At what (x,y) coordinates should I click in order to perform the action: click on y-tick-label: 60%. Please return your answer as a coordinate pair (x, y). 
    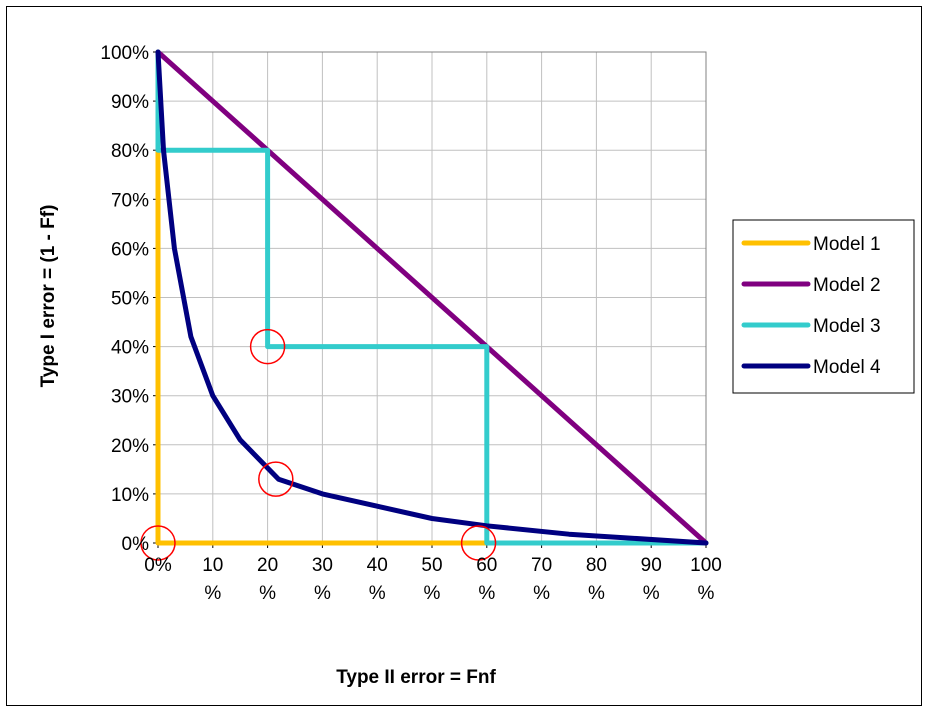
    Looking at the image, I should click on (130, 249).